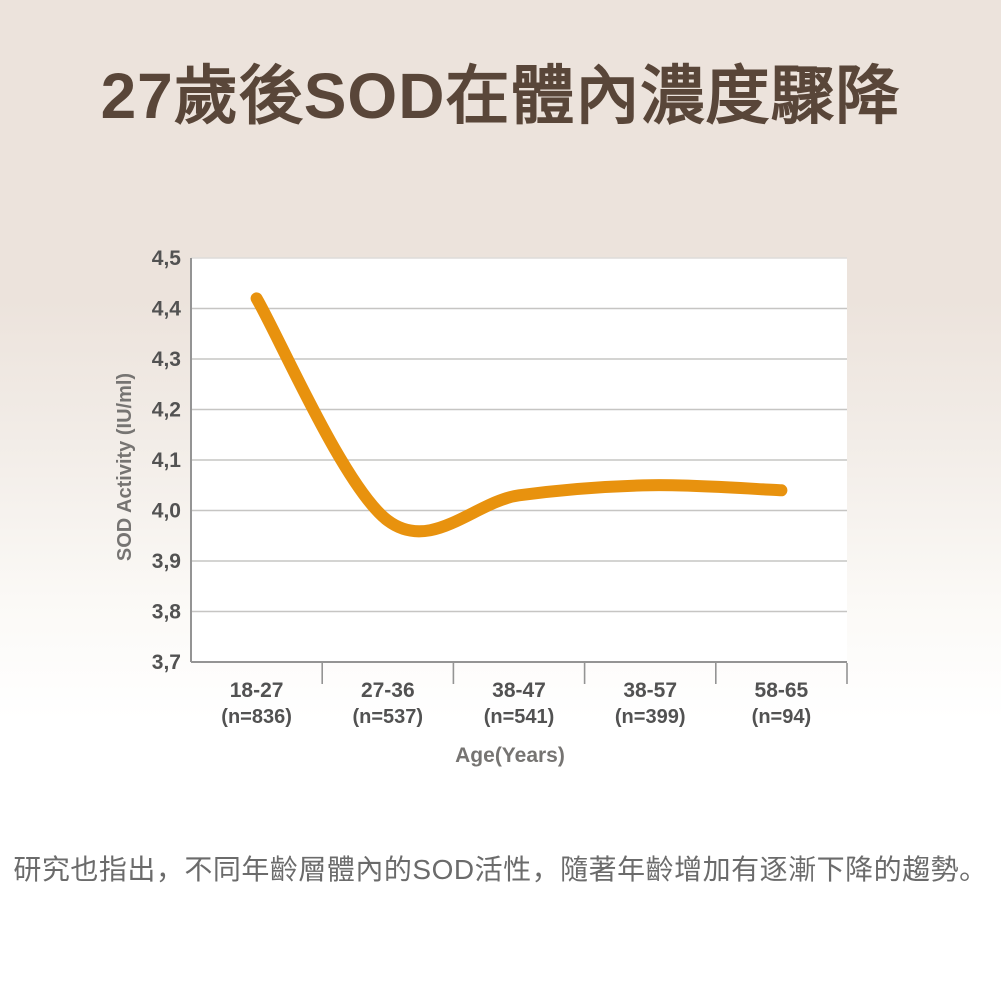 The image size is (1001, 1000). Describe the element at coordinates (519, 690) in the screenshot. I see `x-tick-label-range: 38-47` at that location.